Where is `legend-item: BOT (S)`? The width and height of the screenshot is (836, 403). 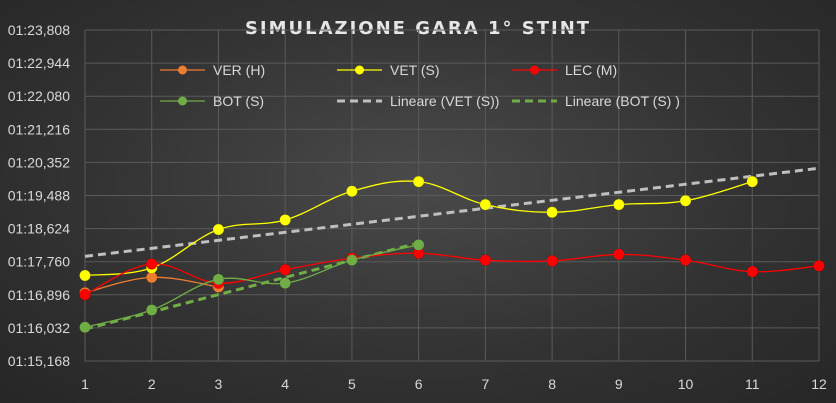
legend-item: BOT (S) is located at coordinates (212, 101).